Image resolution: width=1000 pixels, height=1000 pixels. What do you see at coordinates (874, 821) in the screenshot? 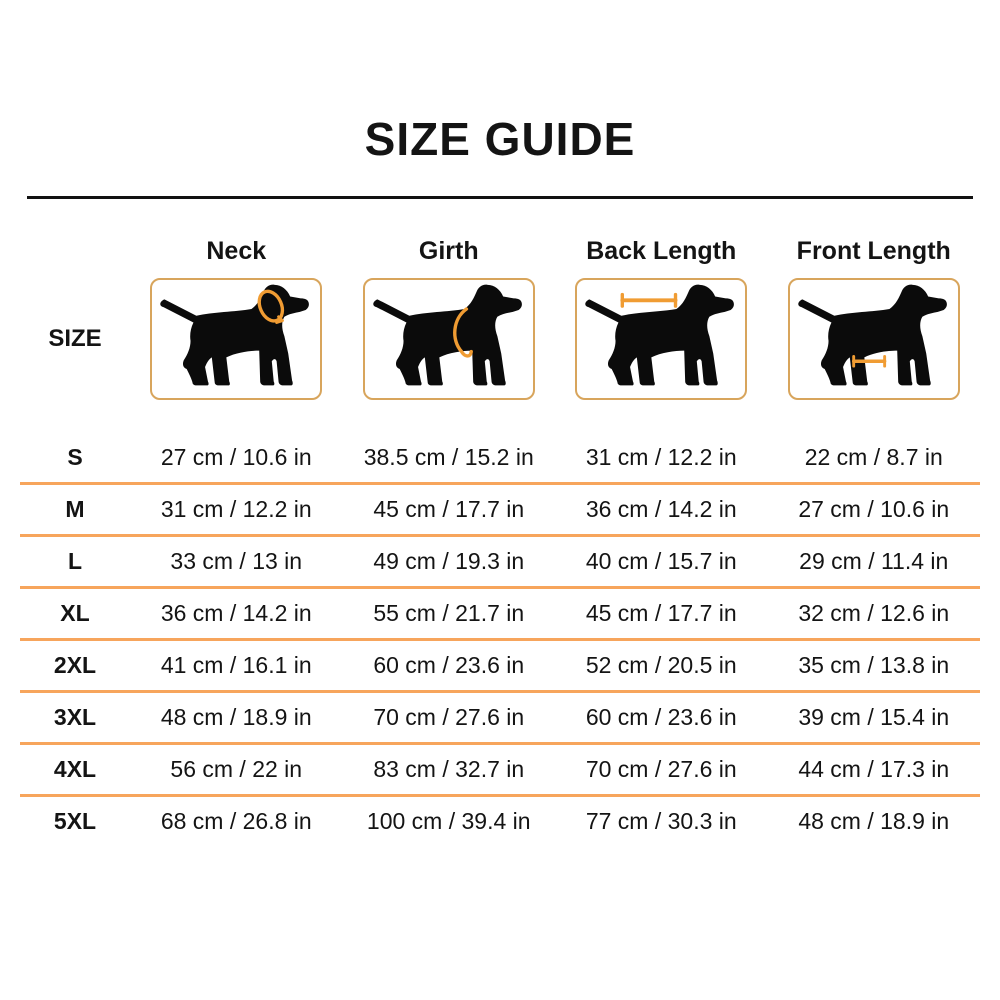
I see `front-length-value-cell: 48 cm / 18.9 in` at bounding box center [874, 821].